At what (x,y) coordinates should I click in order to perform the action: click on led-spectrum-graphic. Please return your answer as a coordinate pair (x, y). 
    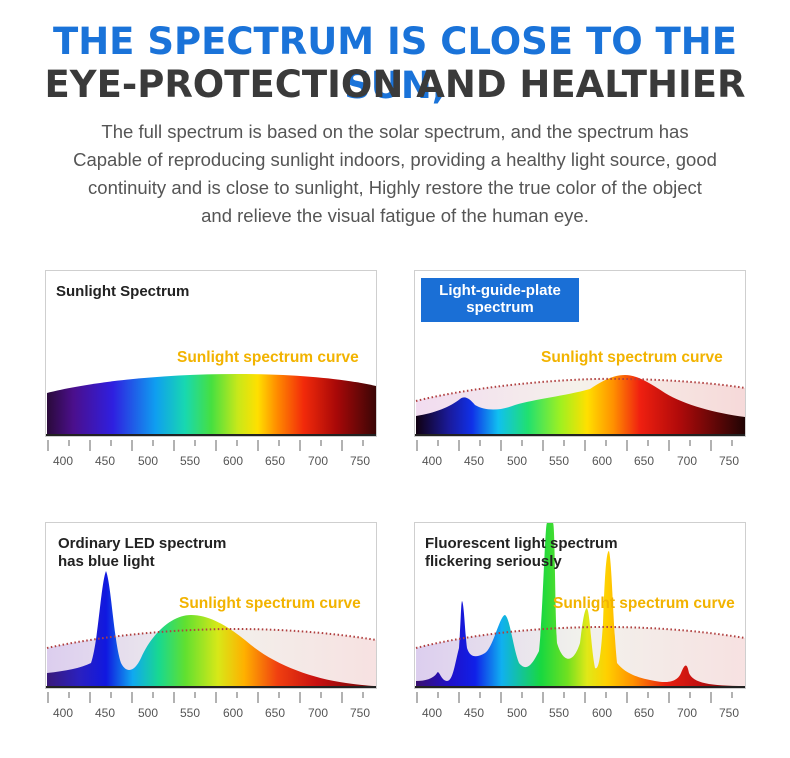
    Looking at the image, I should click on (211, 629).